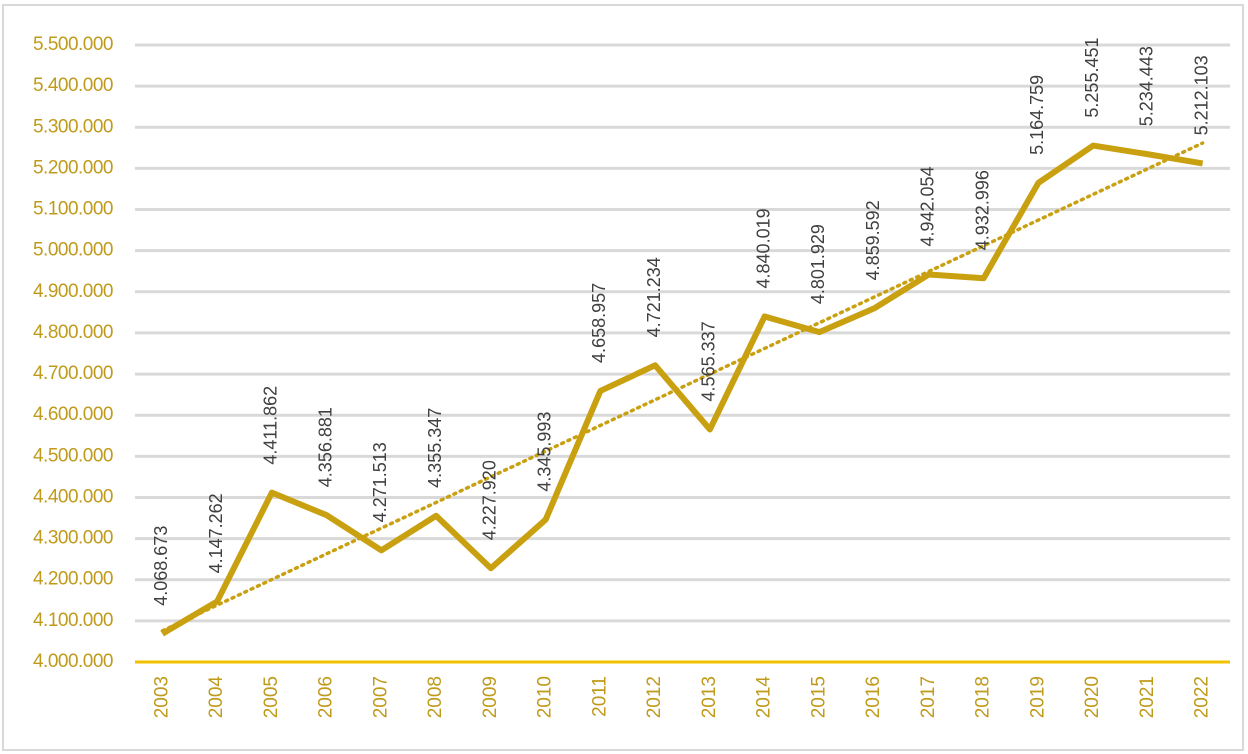 Image resolution: width=1248 pixels, height=754 pixels. What do you see at coordinates (435, 448) in the screenshot?
I see `data-label: 4.355.347` at bounding box center [435, 448].